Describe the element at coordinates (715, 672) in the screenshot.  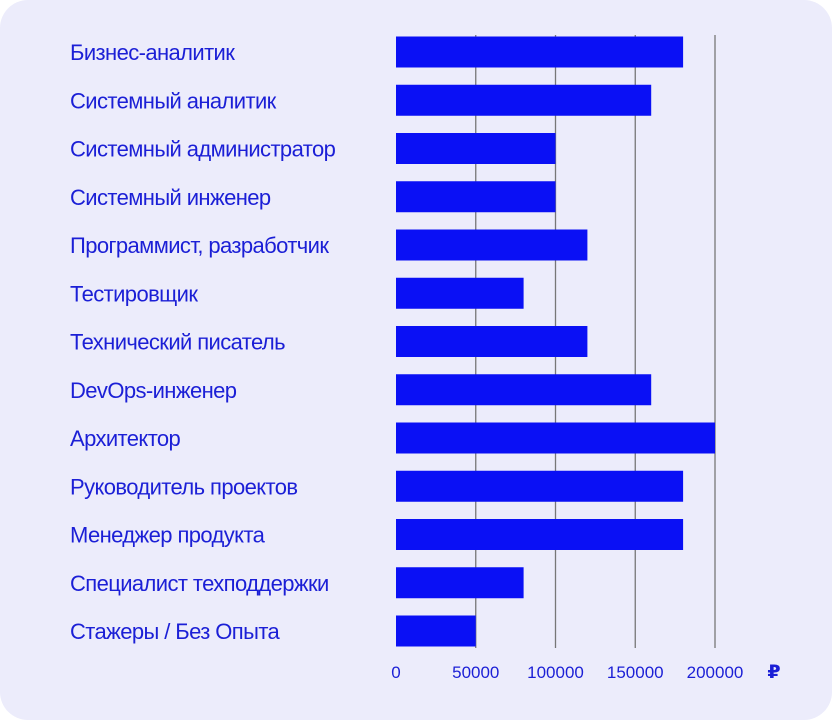
I see `x-tick-label: 200000` at that location.